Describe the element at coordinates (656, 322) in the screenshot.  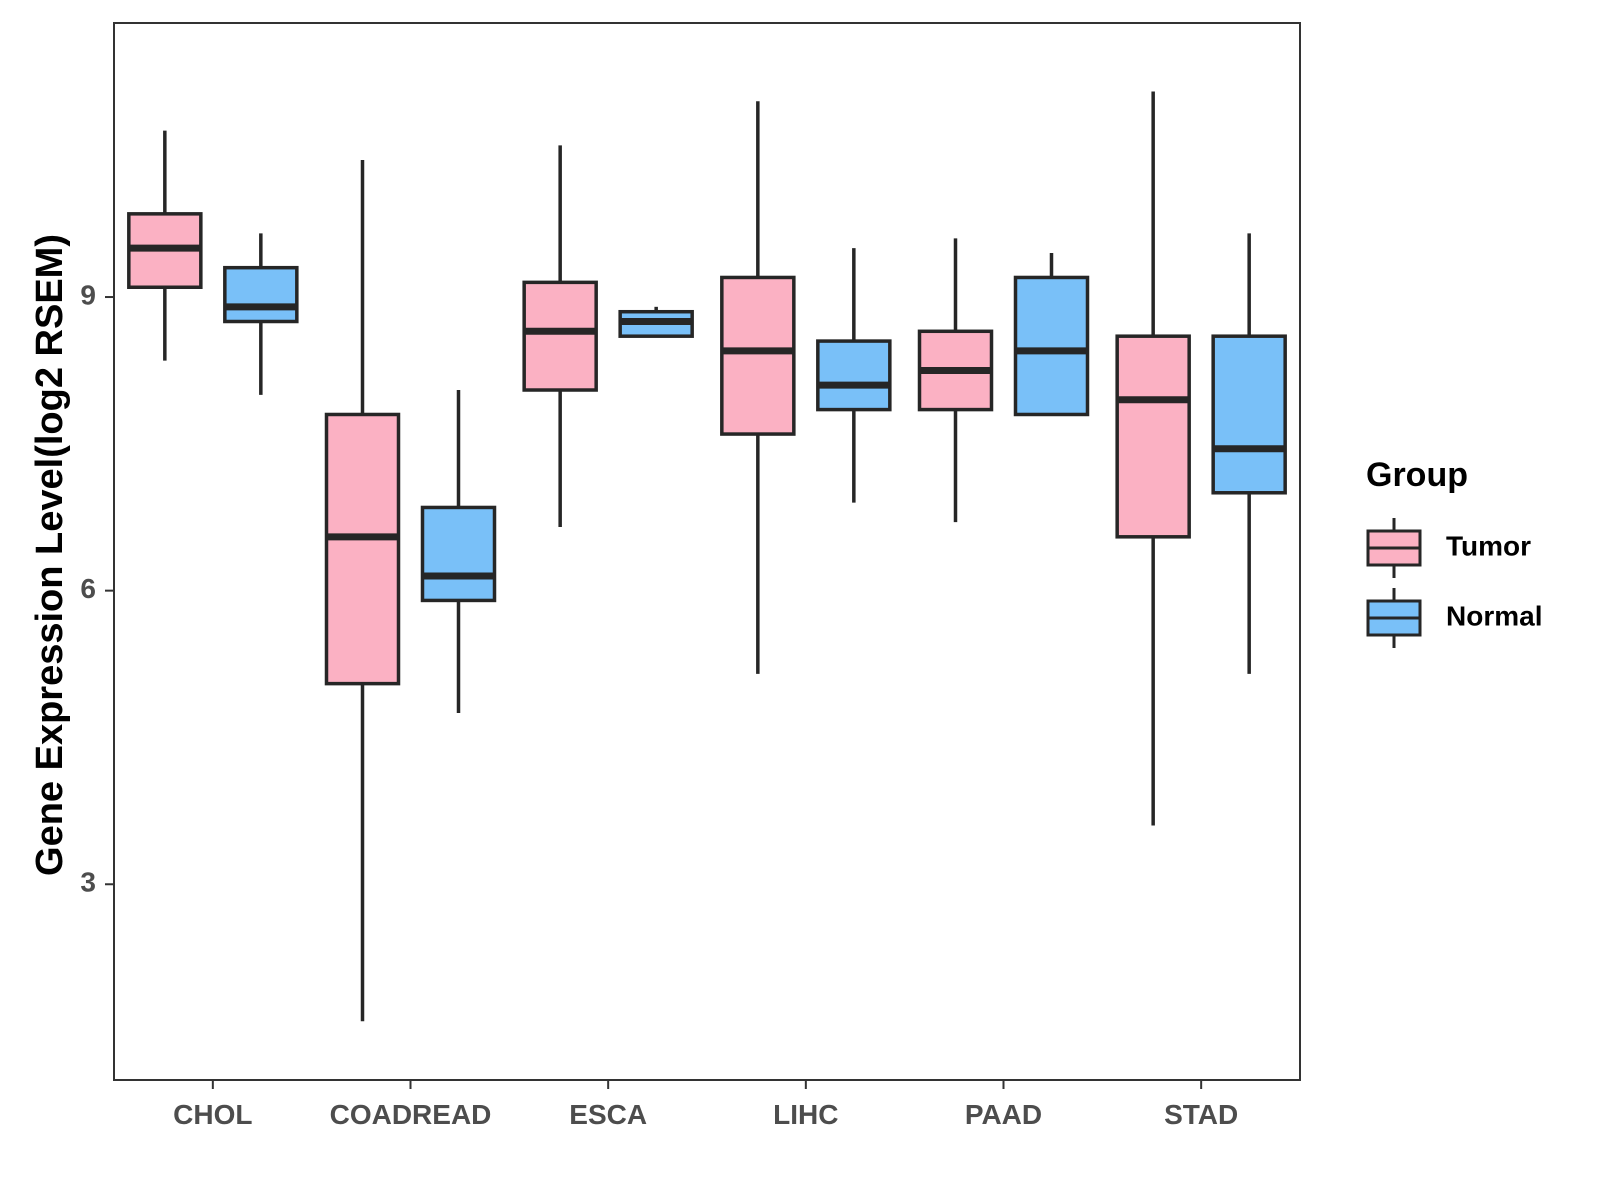
I see `box-esca-normal` at that location.